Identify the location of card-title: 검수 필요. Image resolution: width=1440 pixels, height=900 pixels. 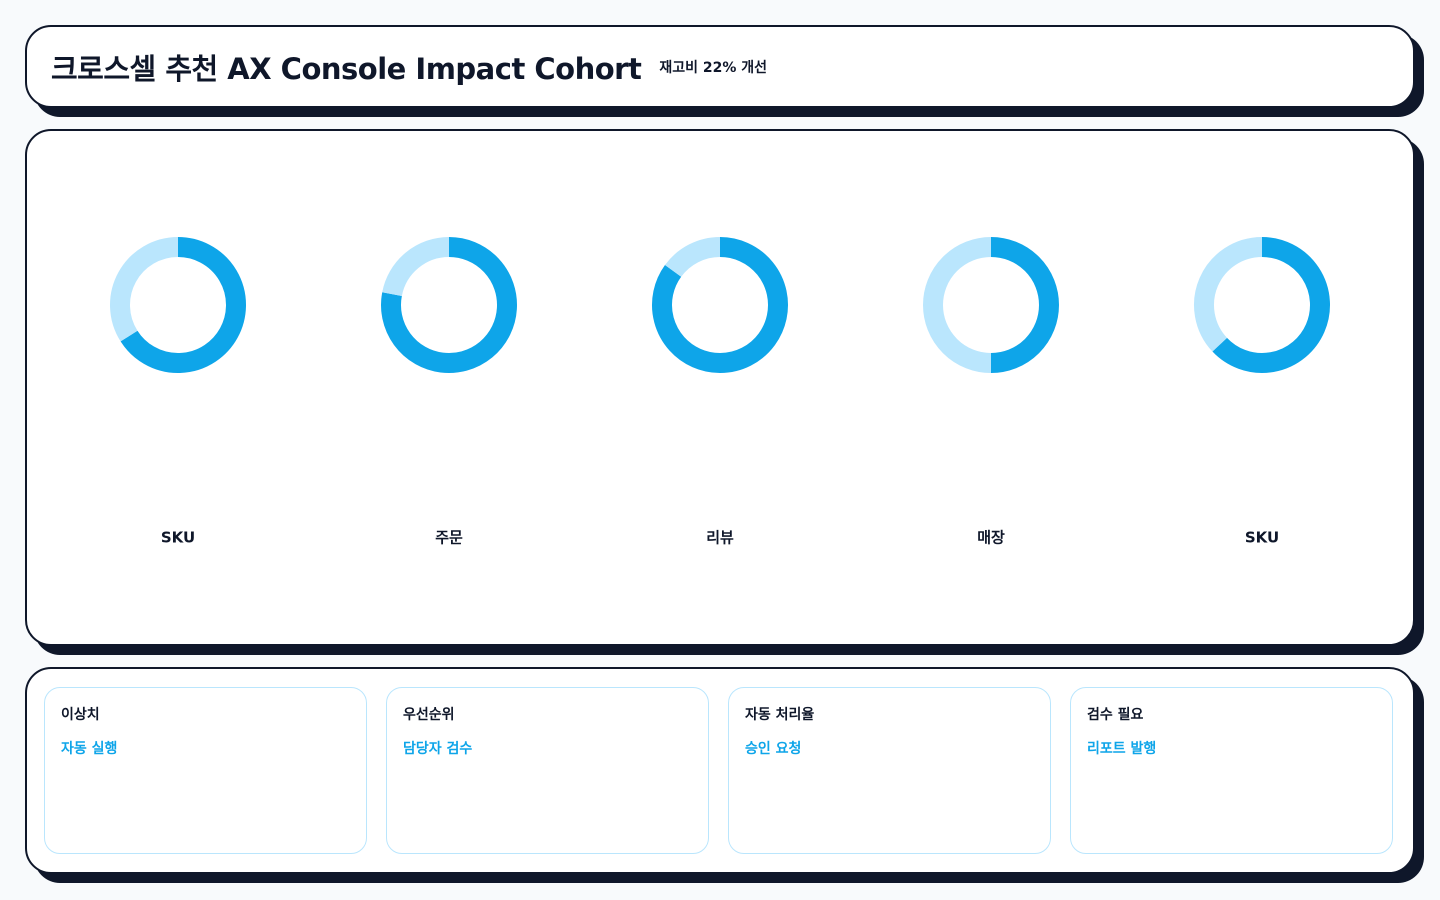
(1115, 715).